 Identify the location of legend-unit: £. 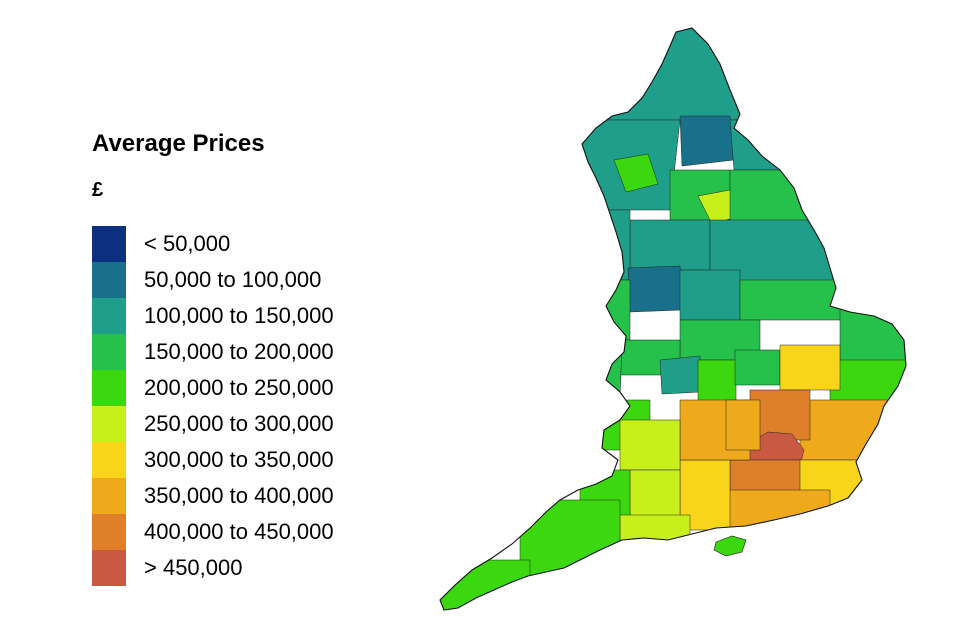
(98, 190).